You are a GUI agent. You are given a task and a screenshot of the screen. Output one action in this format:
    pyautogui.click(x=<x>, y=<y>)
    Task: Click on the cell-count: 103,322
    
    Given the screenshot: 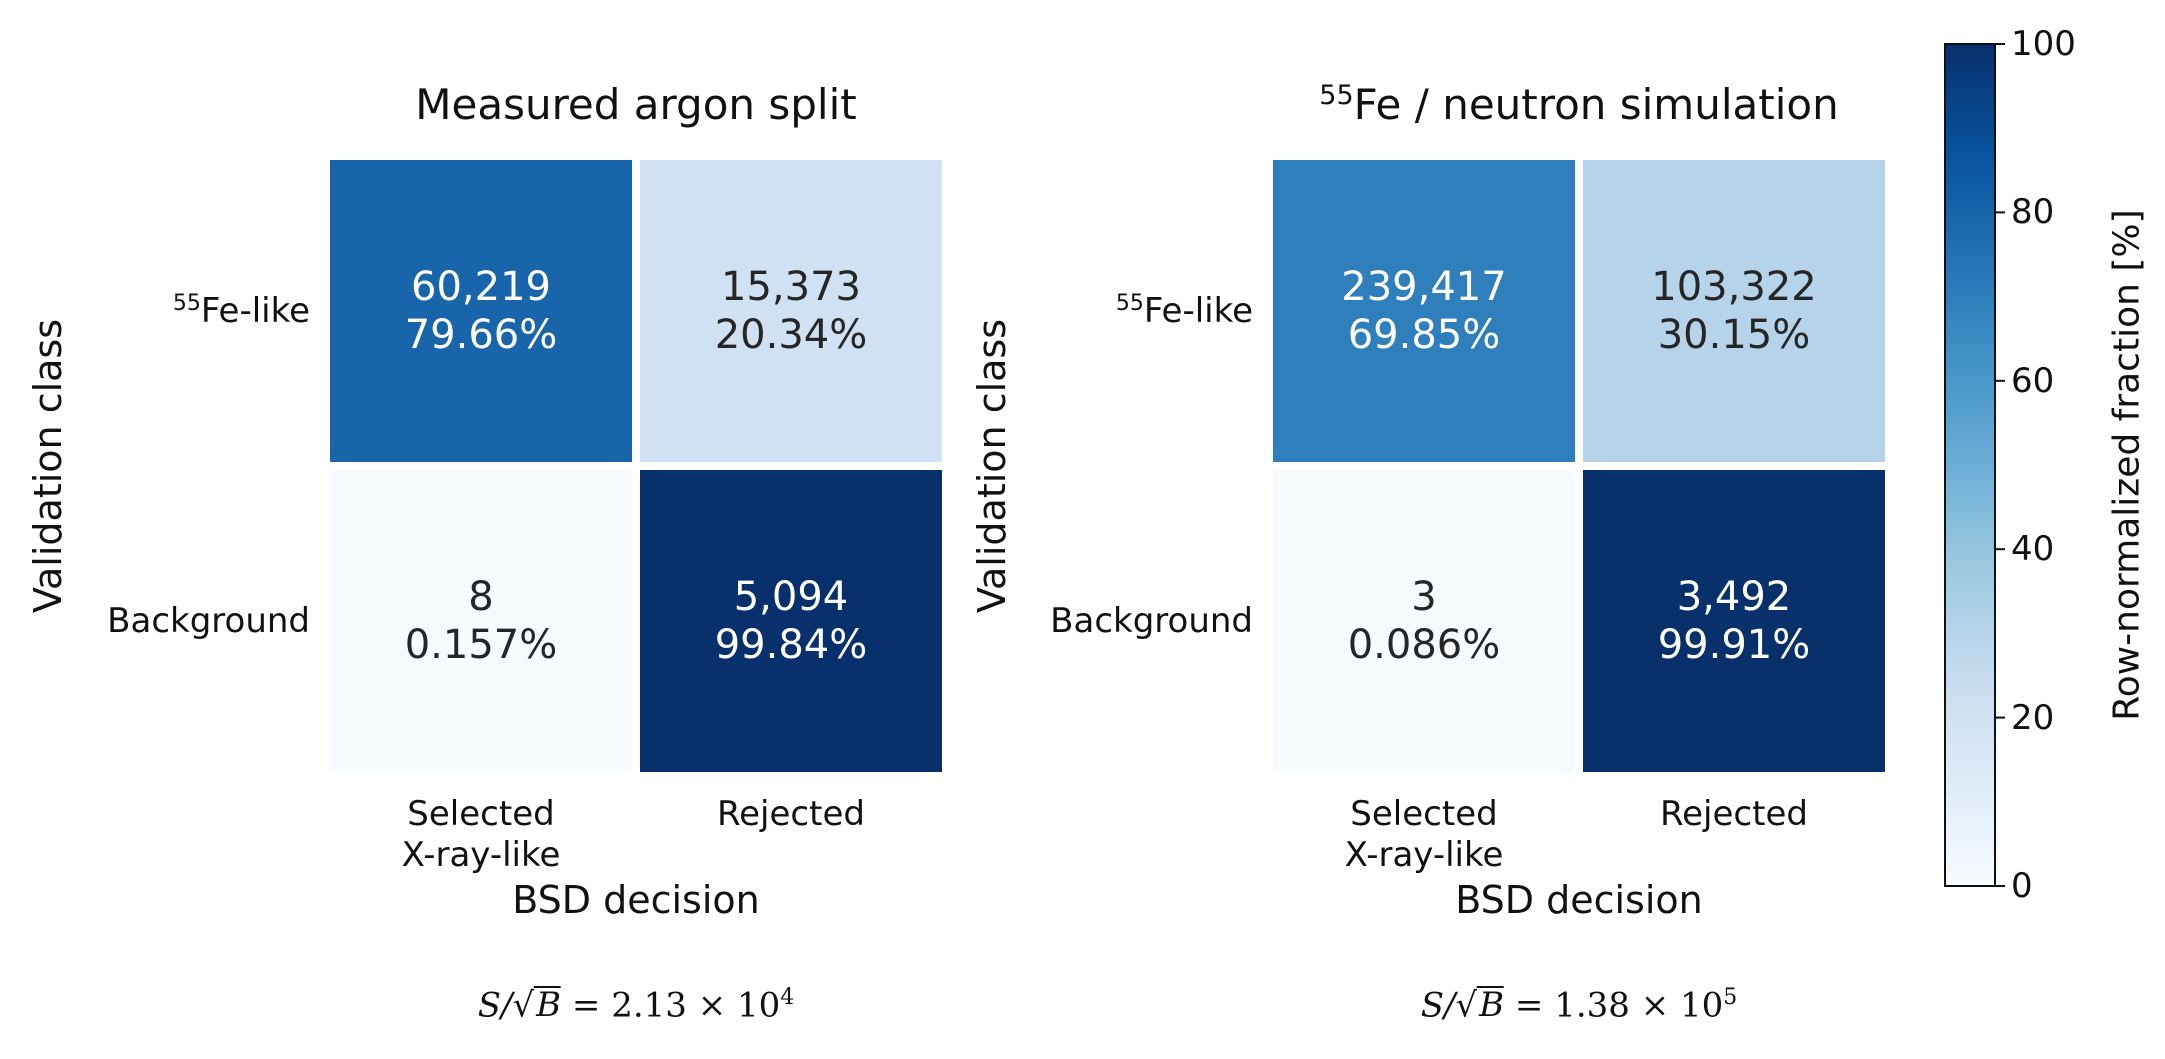 What is the action you would take?
    pyautogui.click(x=1734, y=287)
    